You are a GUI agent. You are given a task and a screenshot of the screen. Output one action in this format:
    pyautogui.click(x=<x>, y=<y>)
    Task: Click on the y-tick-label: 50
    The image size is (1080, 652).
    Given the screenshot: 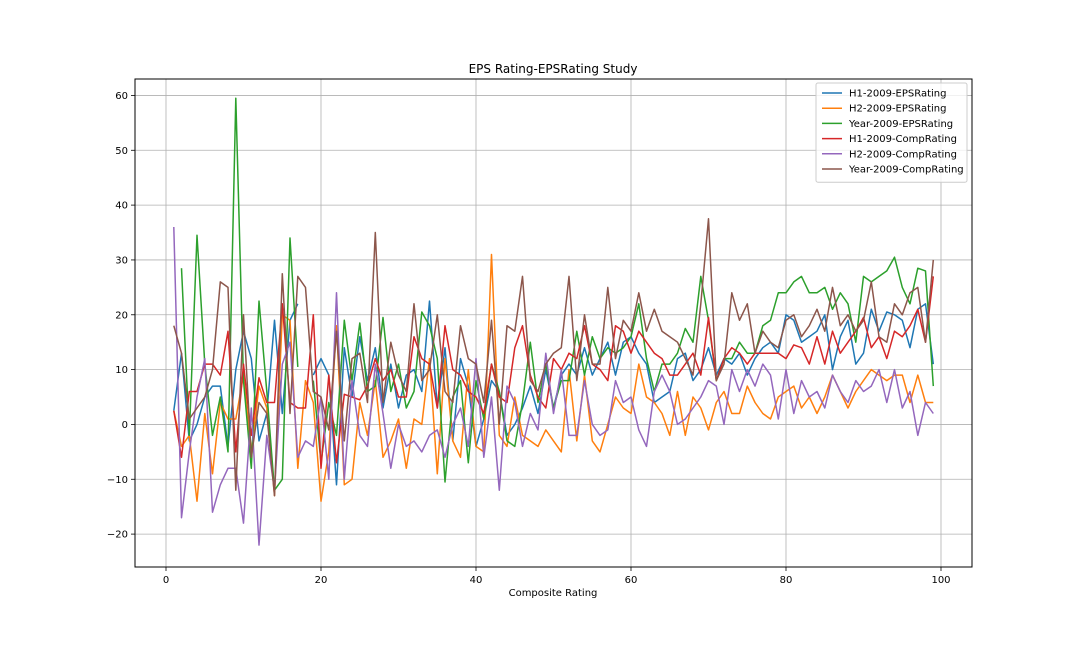 What is the action you would take?
    pyautogui.click(x=121, y=151)
    